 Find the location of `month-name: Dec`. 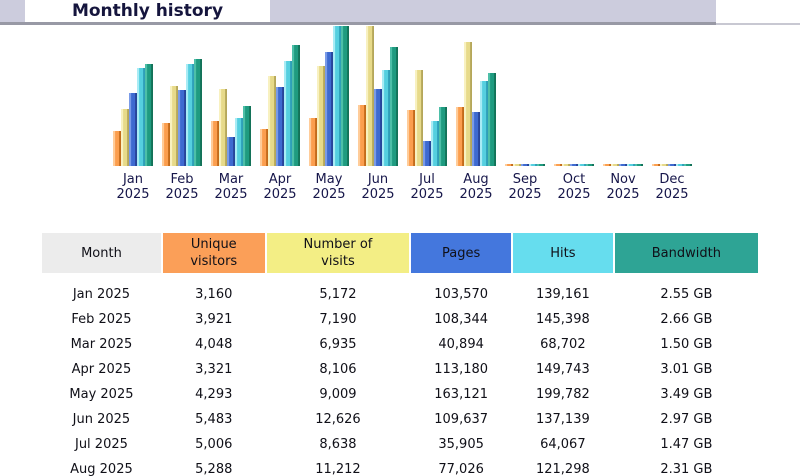

month-name: Dec is located at coordinates (672, 179).